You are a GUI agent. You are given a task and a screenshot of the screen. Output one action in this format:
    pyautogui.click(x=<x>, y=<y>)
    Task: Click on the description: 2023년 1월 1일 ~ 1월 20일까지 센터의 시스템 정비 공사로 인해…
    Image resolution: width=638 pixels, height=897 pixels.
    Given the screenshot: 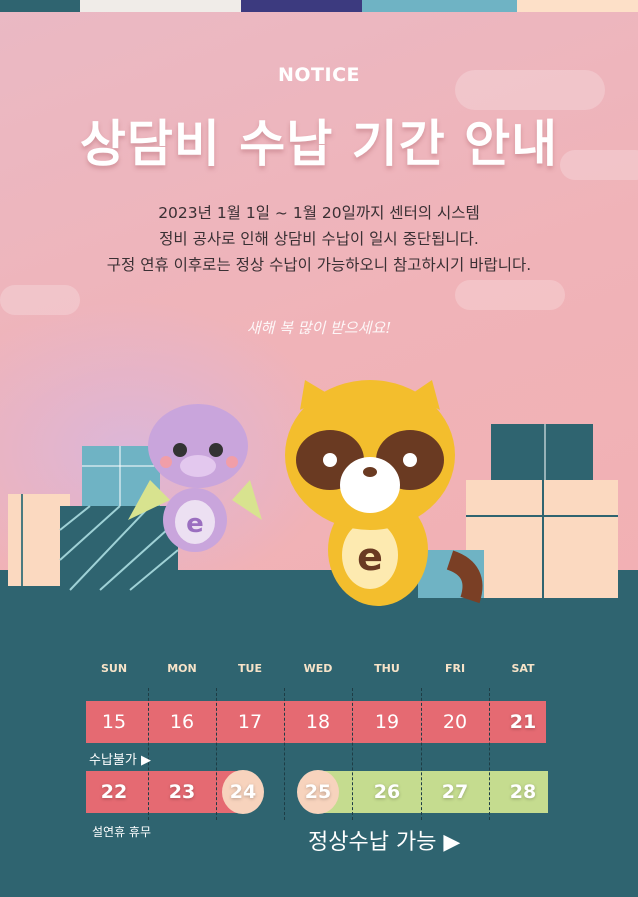 What is the action you would take?
    pyautogui.click(x=319, y=239)
    